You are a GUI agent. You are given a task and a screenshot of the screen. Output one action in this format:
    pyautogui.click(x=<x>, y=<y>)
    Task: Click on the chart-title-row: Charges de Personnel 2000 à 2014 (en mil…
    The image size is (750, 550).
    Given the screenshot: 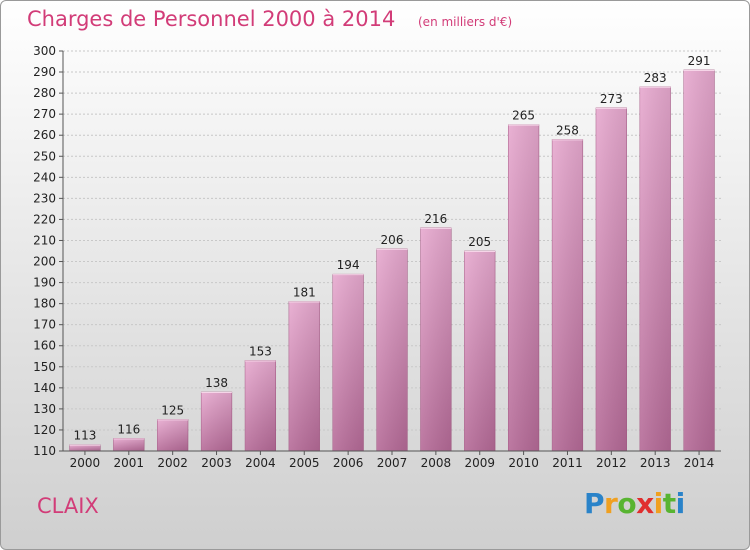 What is the action you would take?
    pyautogui.click(x=269, y=19)
    